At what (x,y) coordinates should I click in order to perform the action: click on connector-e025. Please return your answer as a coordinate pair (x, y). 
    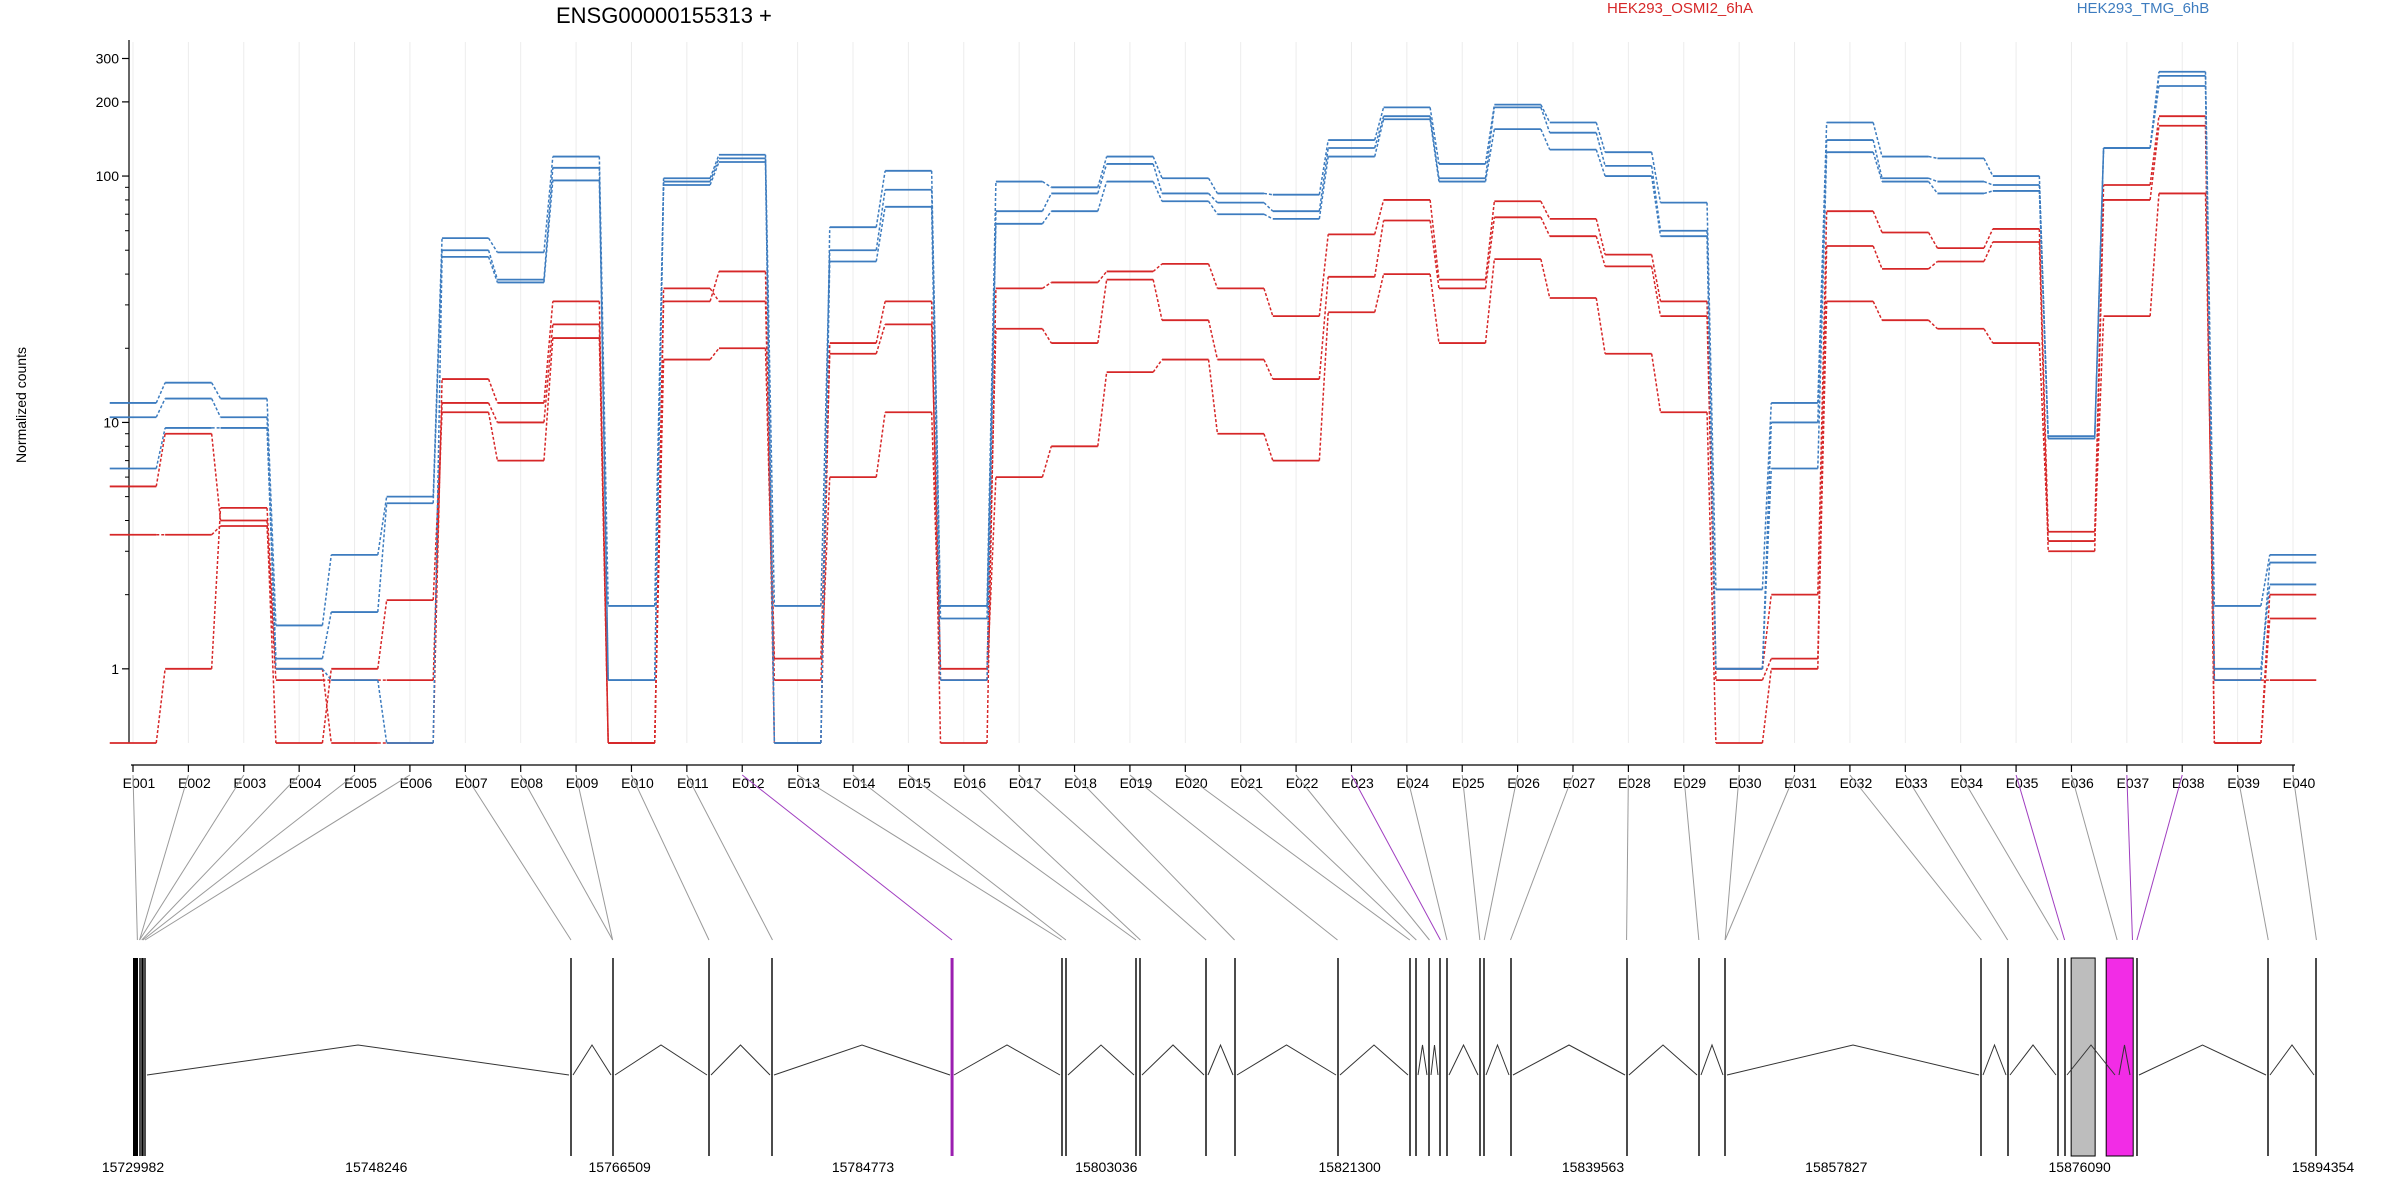
    Looking at the image, I should click on (1471, 857).